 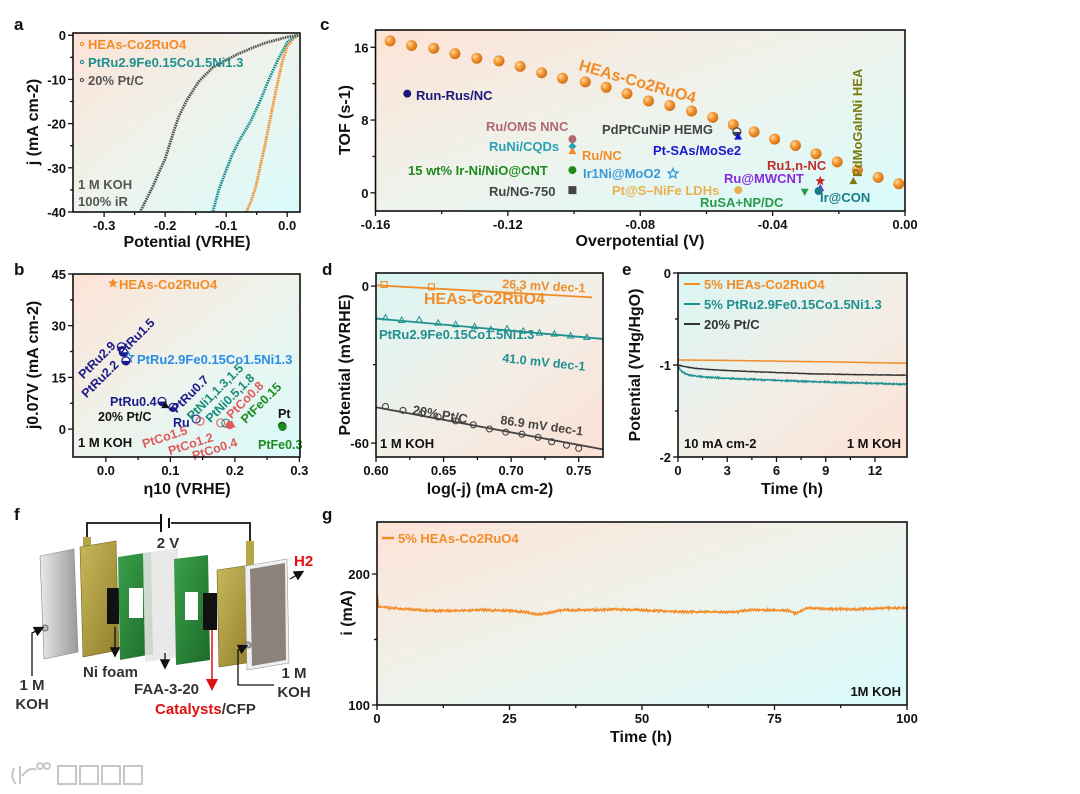 I want to click on point-label: Ir1Ni@MoO2, so click(x=622, y=173).